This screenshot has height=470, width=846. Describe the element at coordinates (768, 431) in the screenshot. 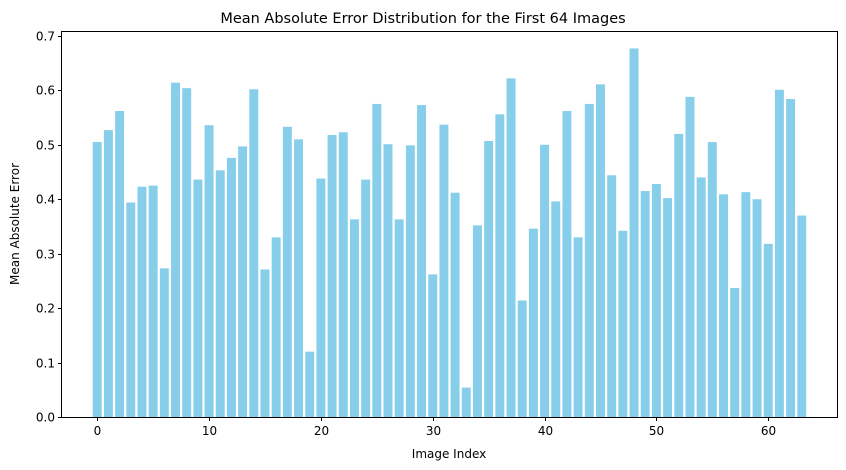

I see `x-tick-label: 60` at that location.